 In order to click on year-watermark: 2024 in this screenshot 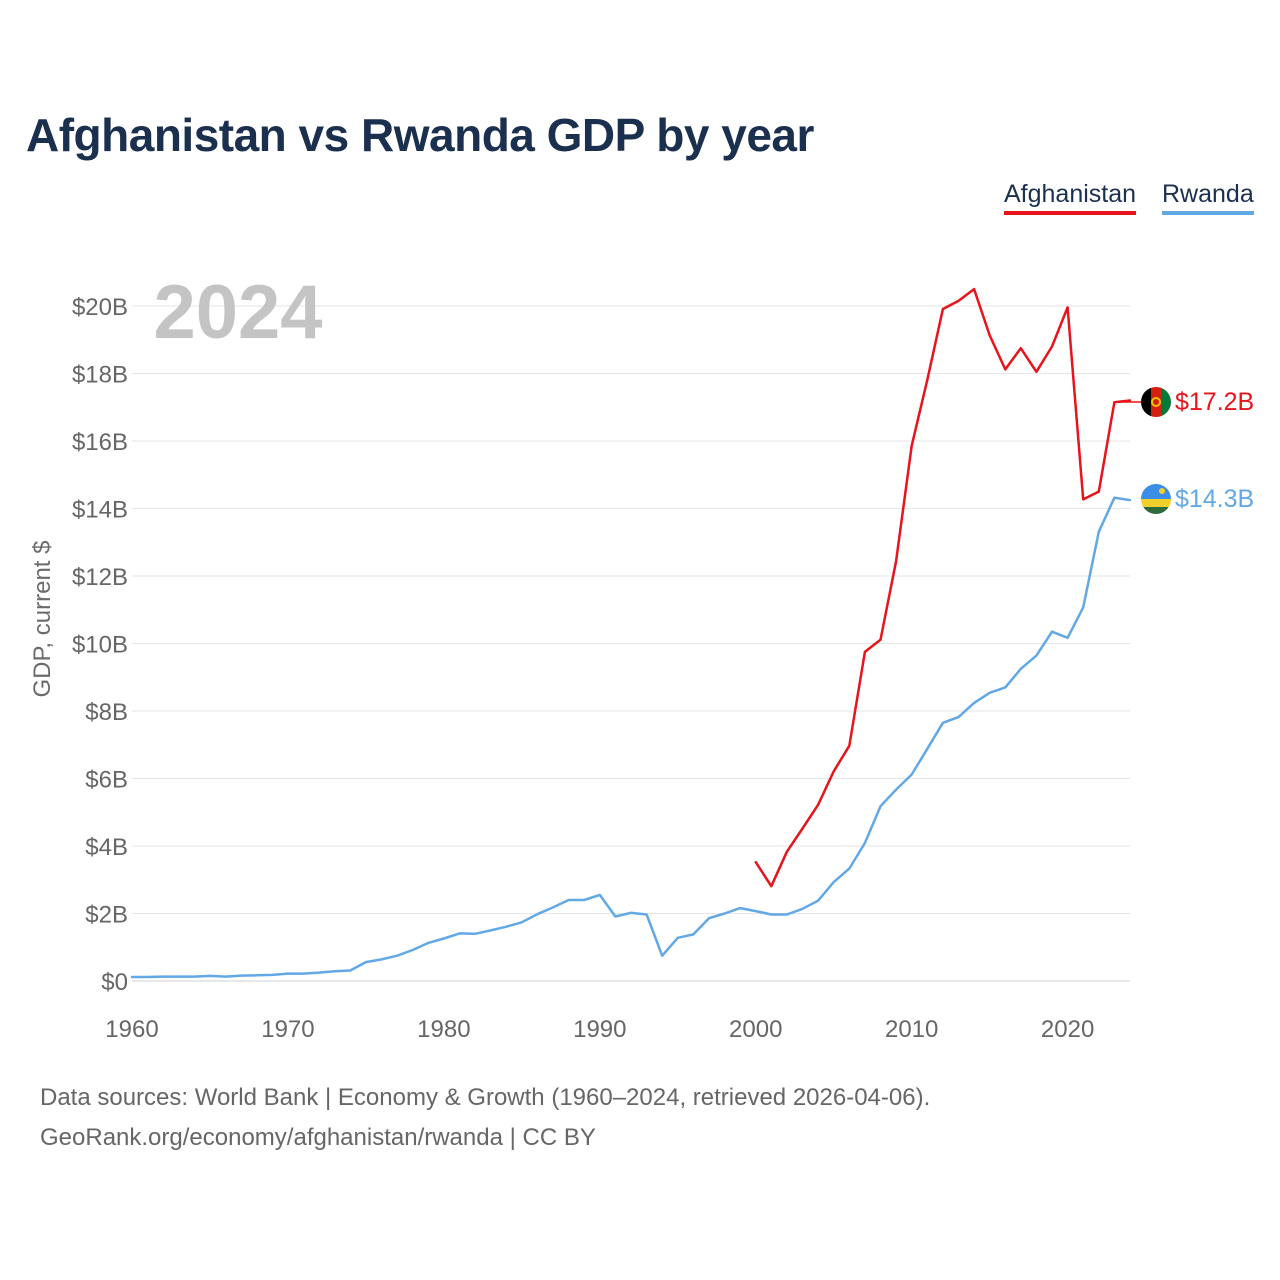, I will do `click(237, 312)`.